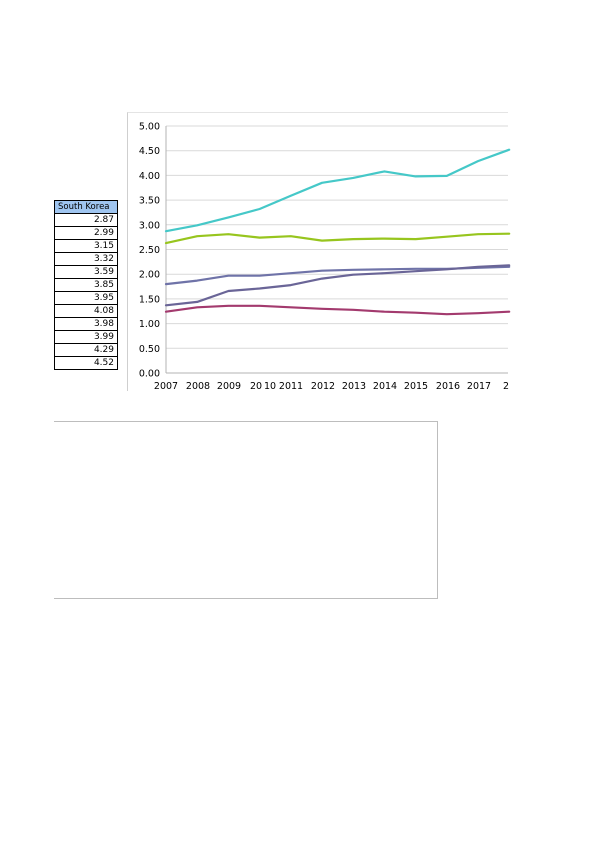  I want to click on table-cell: 2.99, so click(86, 233).